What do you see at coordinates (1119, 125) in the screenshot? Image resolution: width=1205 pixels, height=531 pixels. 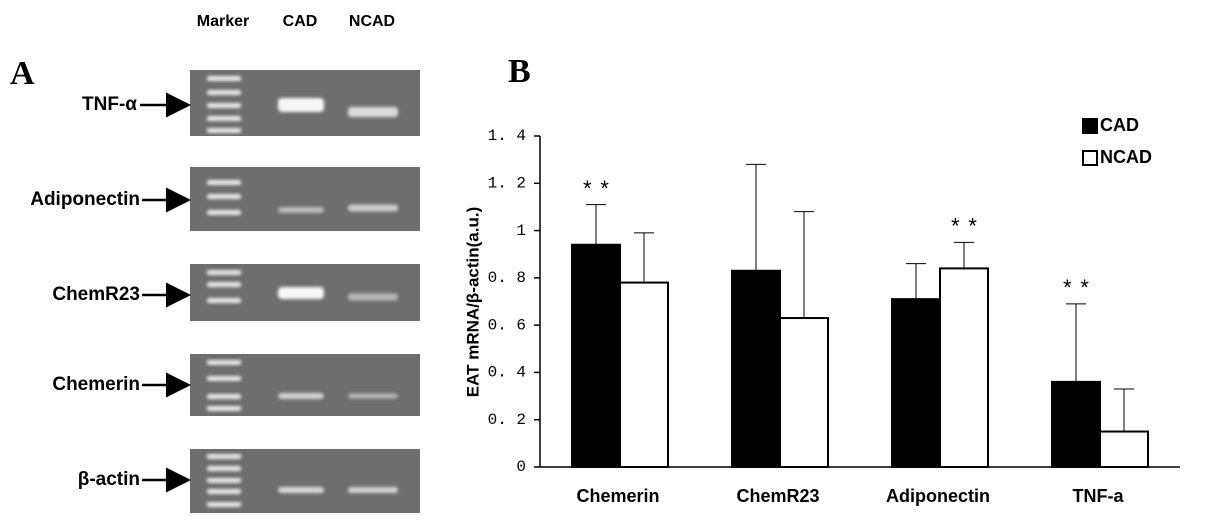 I see `legend-label: CAD` at bounding box center [1119, 125].